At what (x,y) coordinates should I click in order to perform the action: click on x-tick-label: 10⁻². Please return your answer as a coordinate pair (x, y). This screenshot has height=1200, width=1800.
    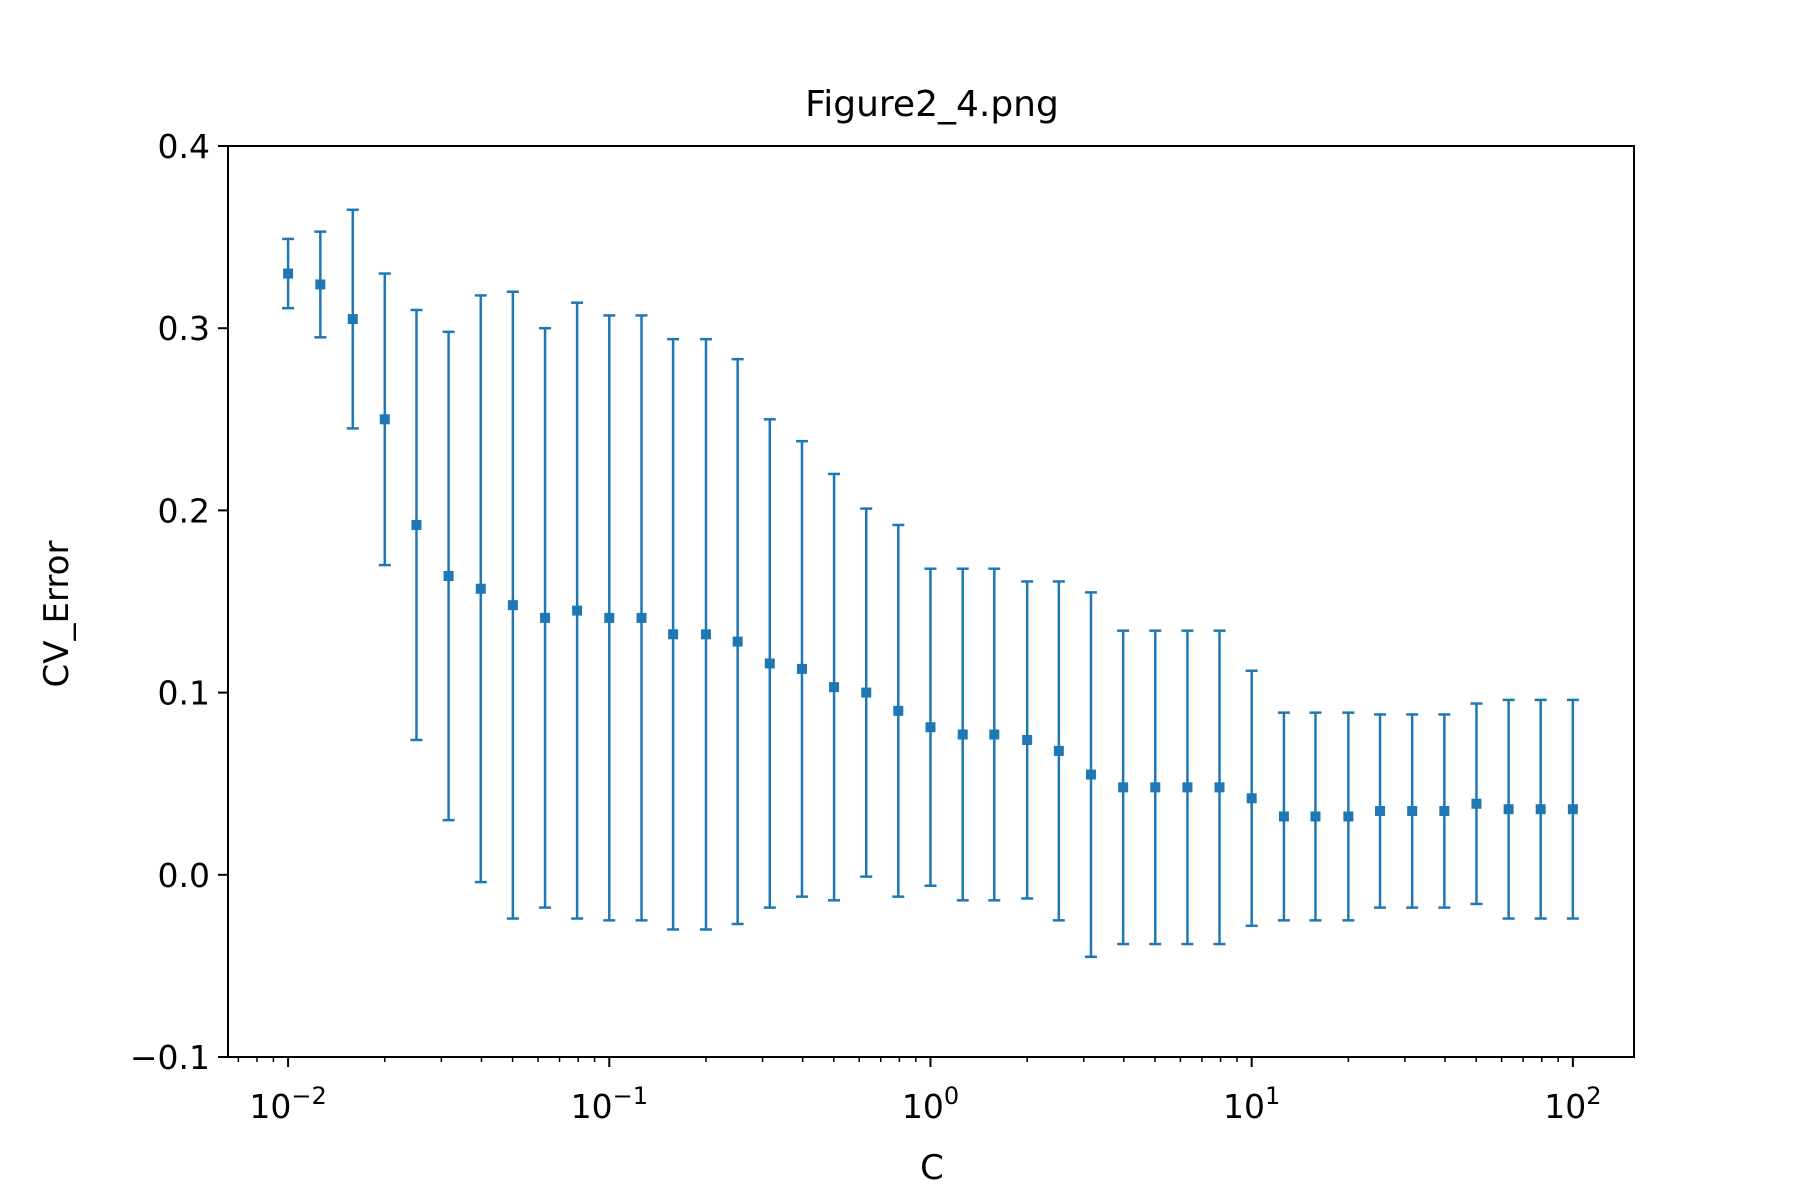
    Looking at the image, I should click on (287, 1104).